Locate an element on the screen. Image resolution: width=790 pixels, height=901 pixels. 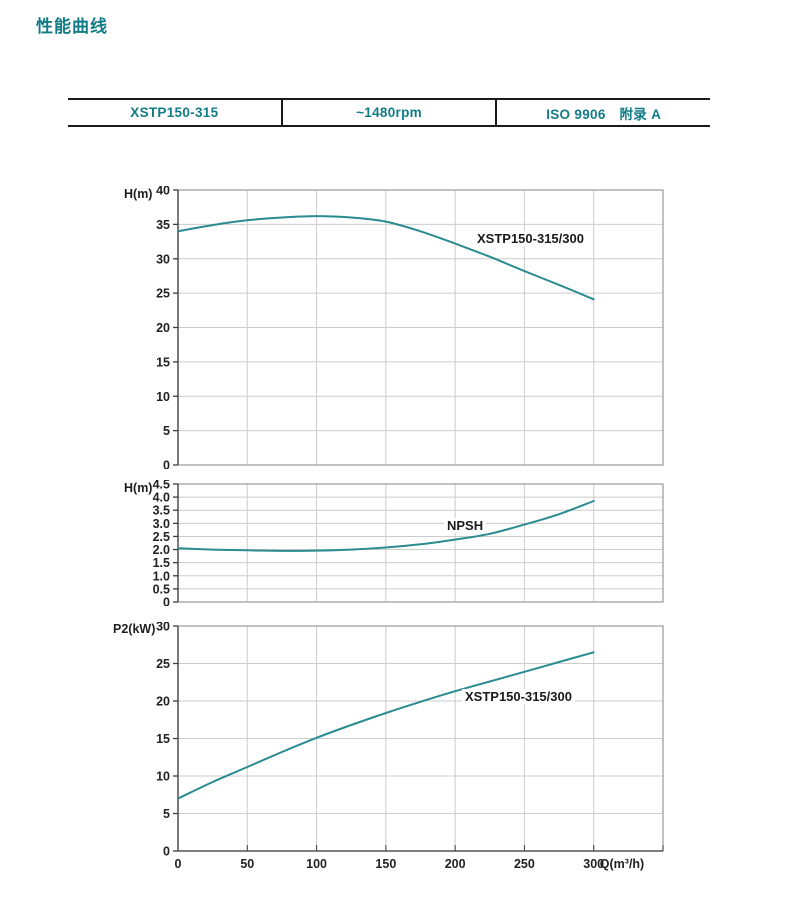
spec-speed: ~1480rpm is located at coordinates (388, 112).